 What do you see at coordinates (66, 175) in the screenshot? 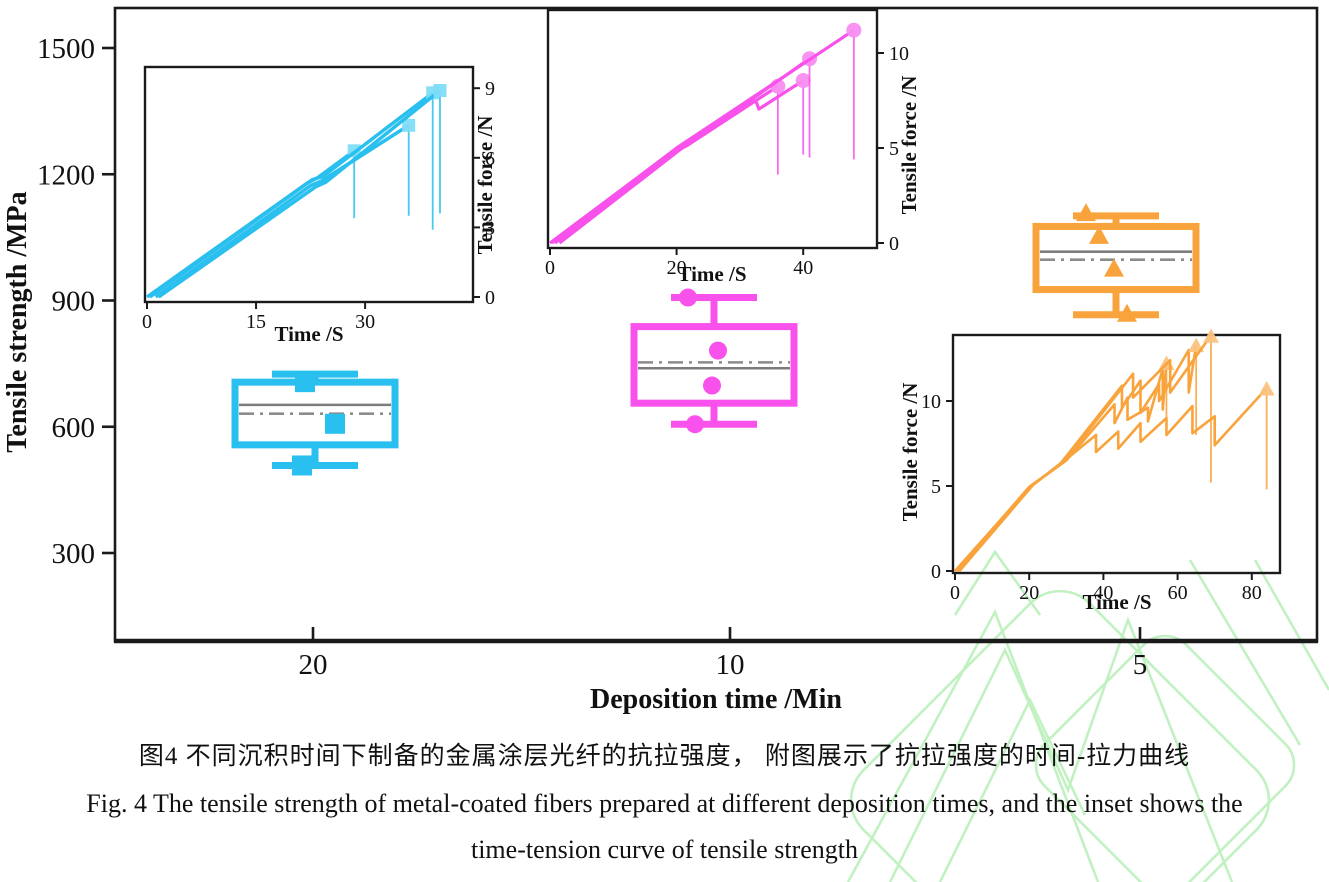
I see `y-tick-label: 1200` at bounding box center [66, 175].